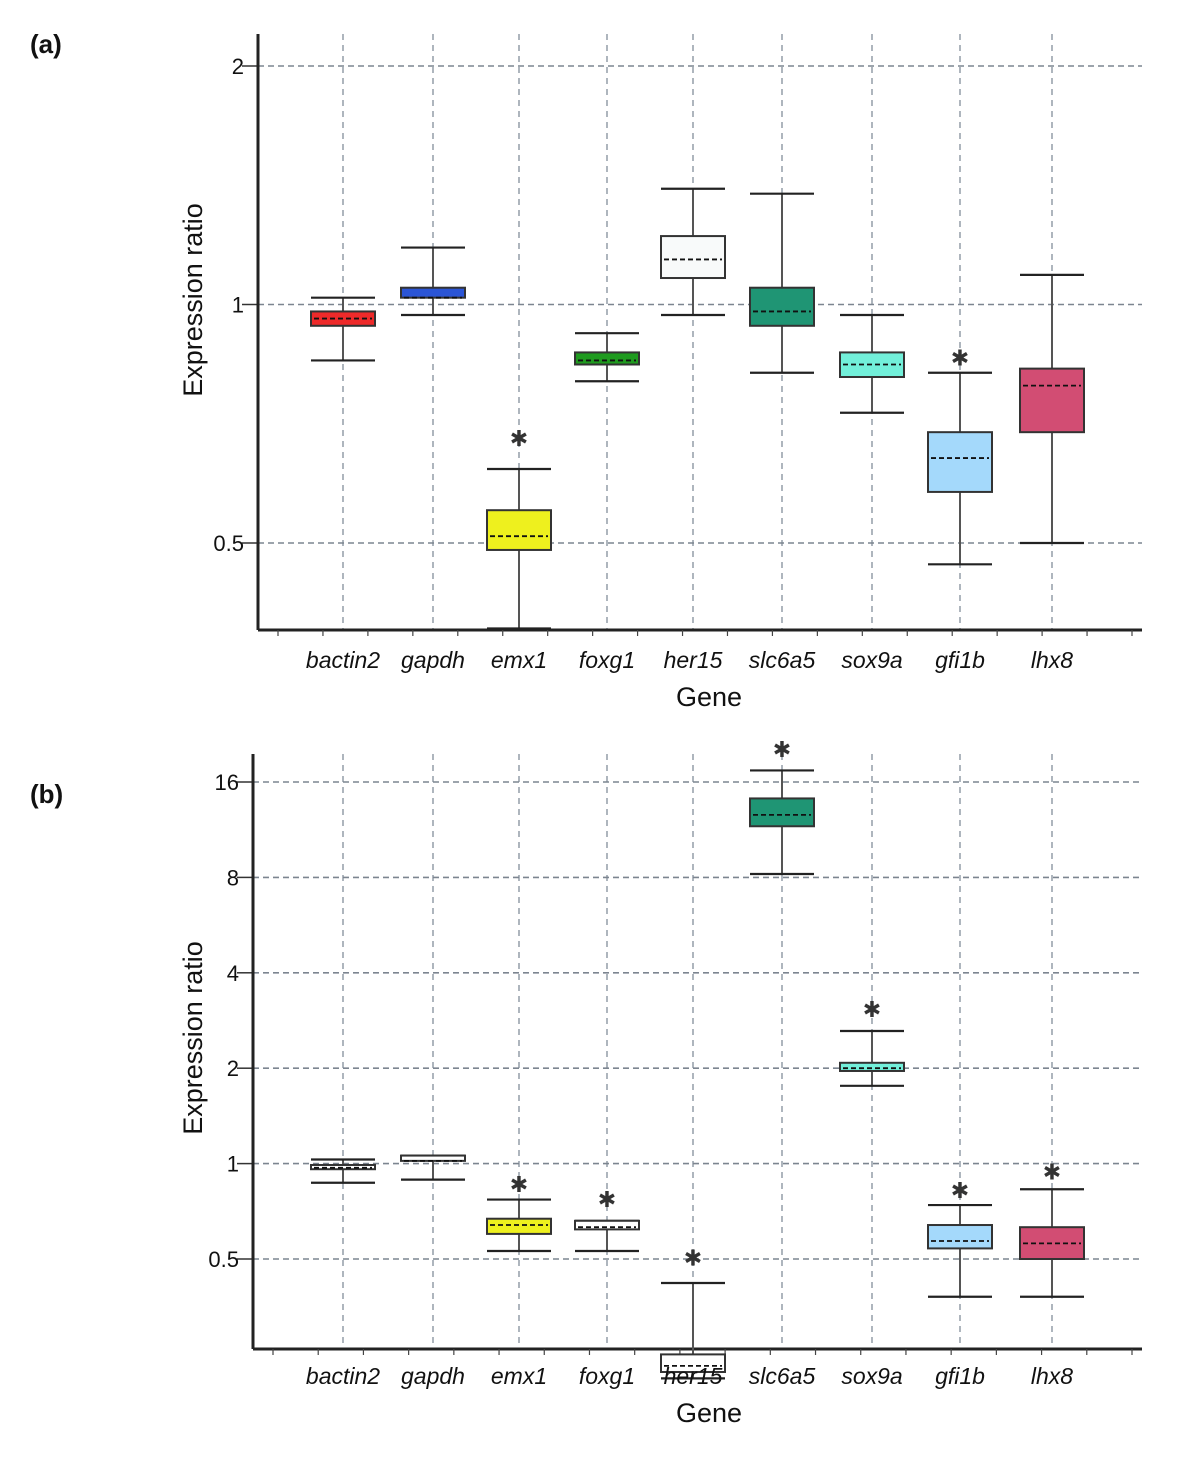  Describe the element at coordinates (872, 363) in the screenshot. I see `box-sox9a` at that location.